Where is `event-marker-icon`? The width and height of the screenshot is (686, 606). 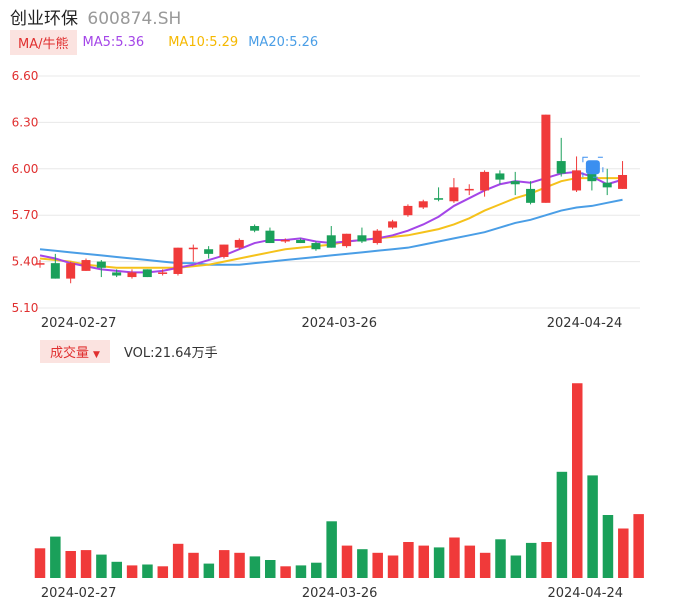
event-marker-icon is located at coordinates (592, 167).